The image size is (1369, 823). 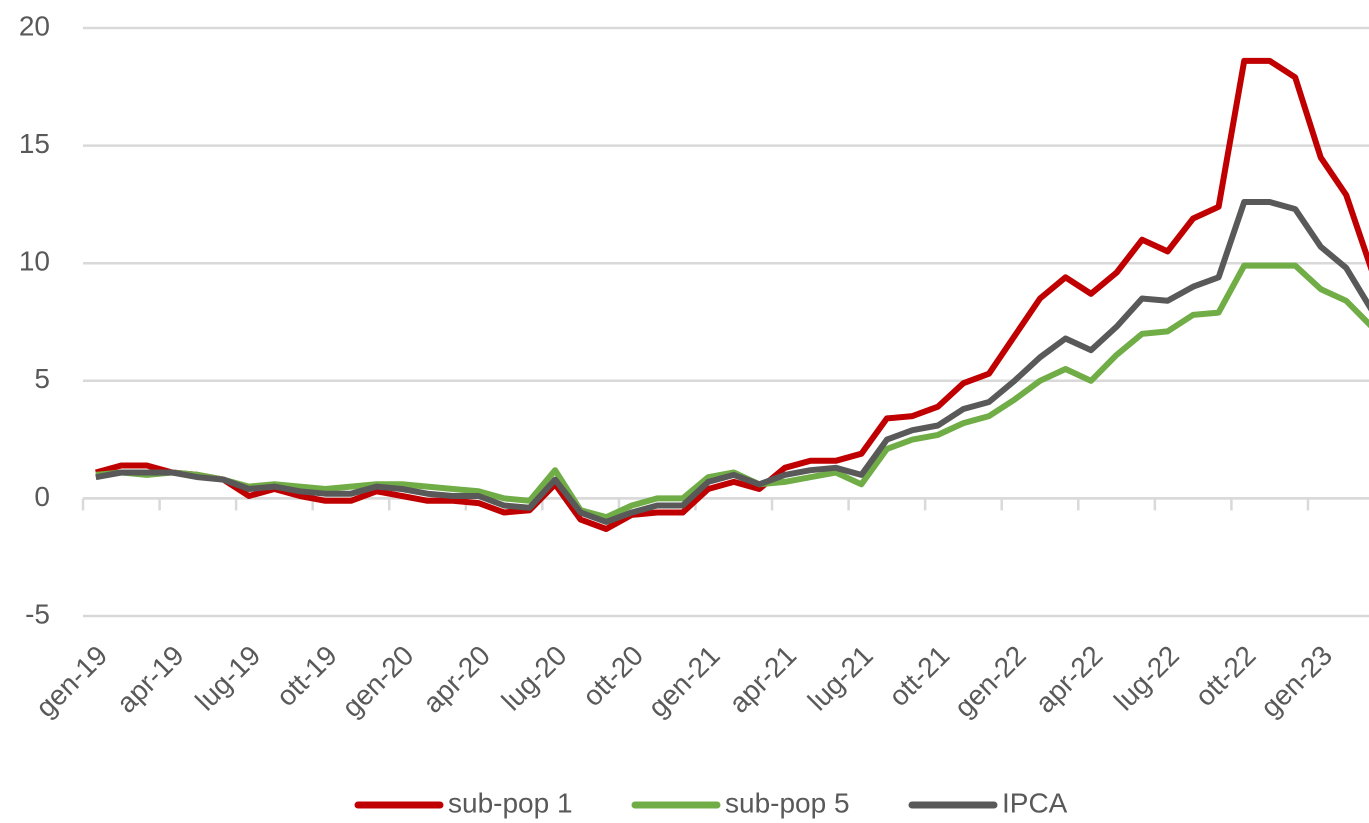 What do you see at coordinates (613, 676) in the screenshot?
I see `x-tick-label: ott-20` at bounding box center [613, 676].